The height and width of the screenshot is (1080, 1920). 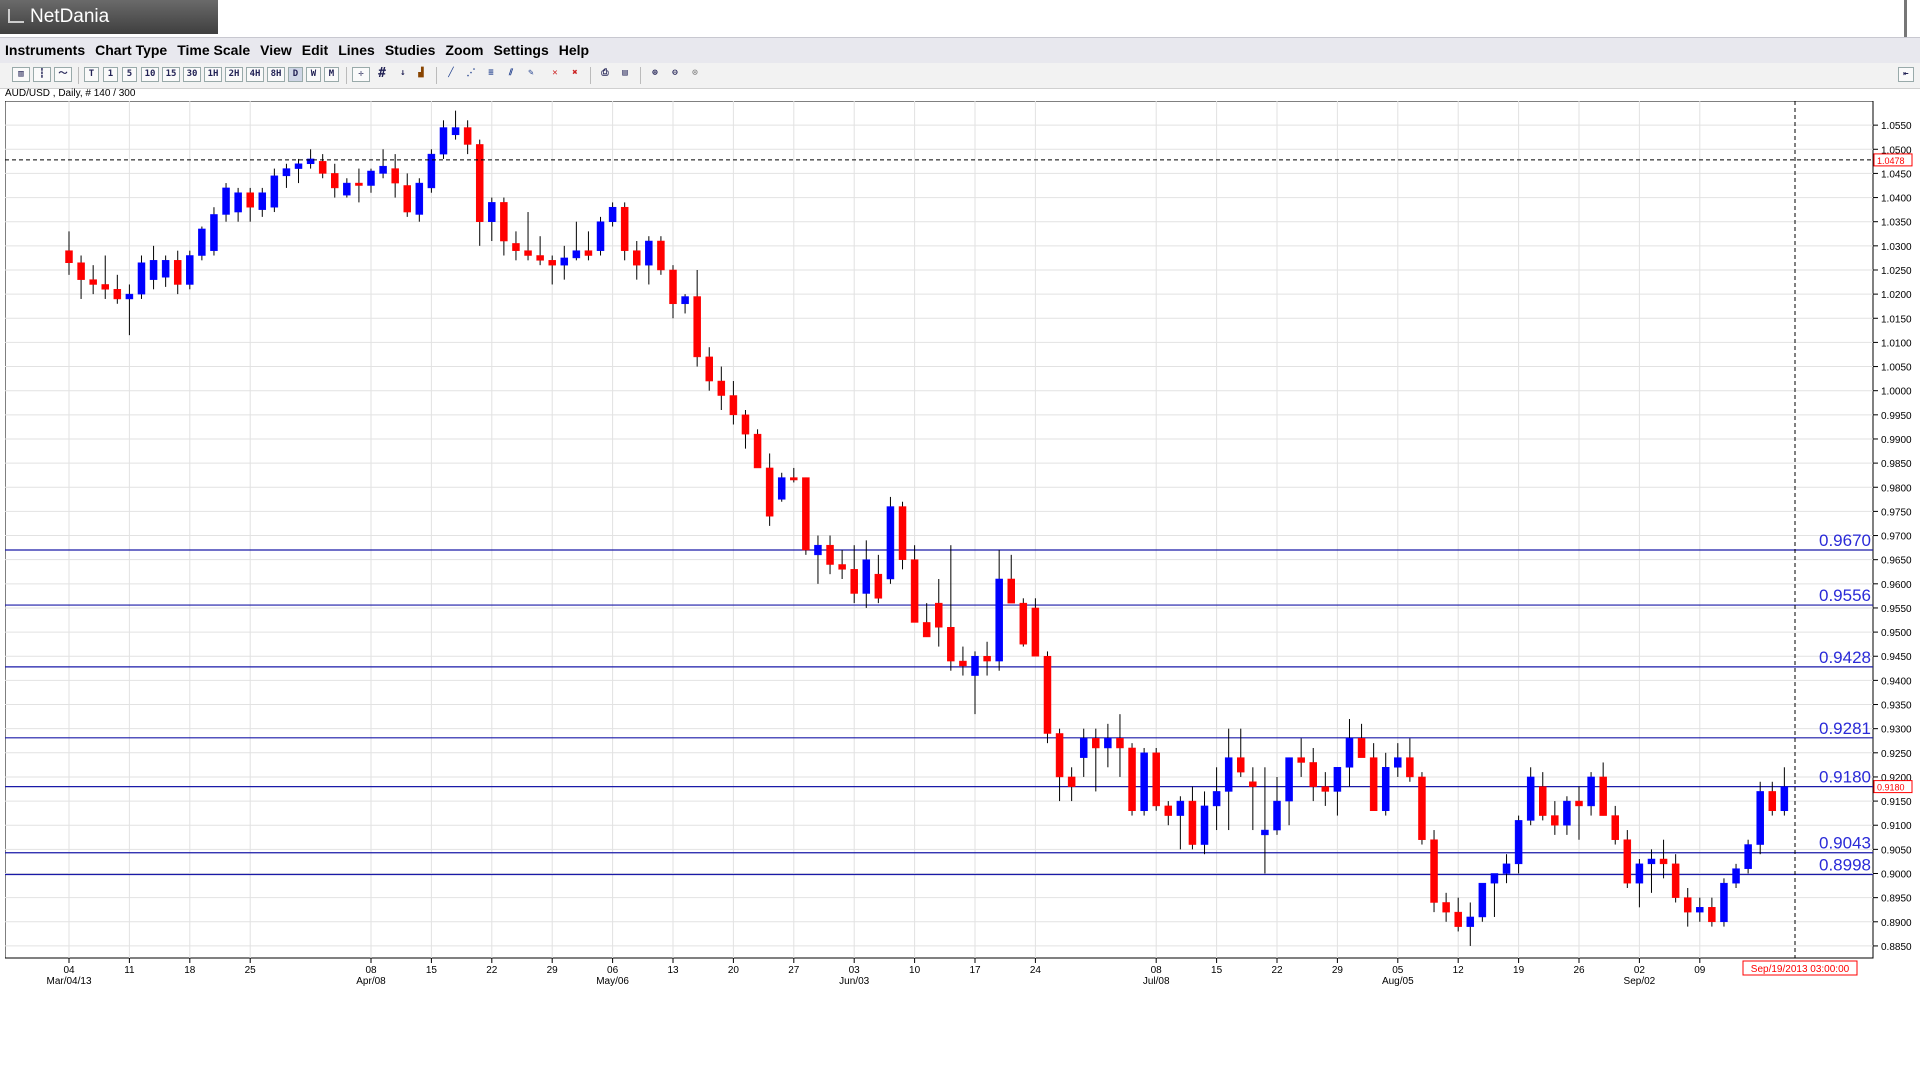 What do you see at coordinates (403, 73) in the screenshot?
I see `arrow-down-icon: ↓` at bounding box center [403, 73].